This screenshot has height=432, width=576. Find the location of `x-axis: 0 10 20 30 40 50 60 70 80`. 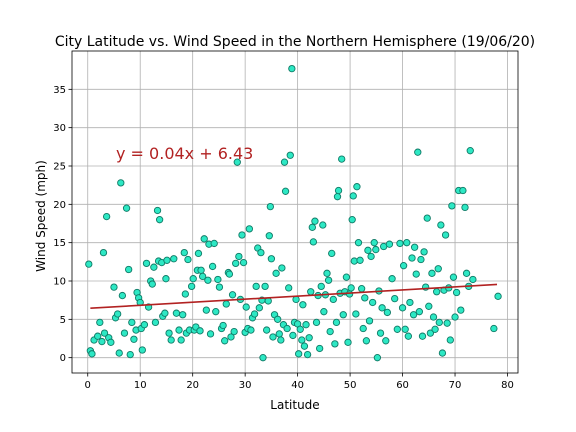

x-axis: 0 10 20 30 40 50 60 70 80 is located at coordinates (299, 382).